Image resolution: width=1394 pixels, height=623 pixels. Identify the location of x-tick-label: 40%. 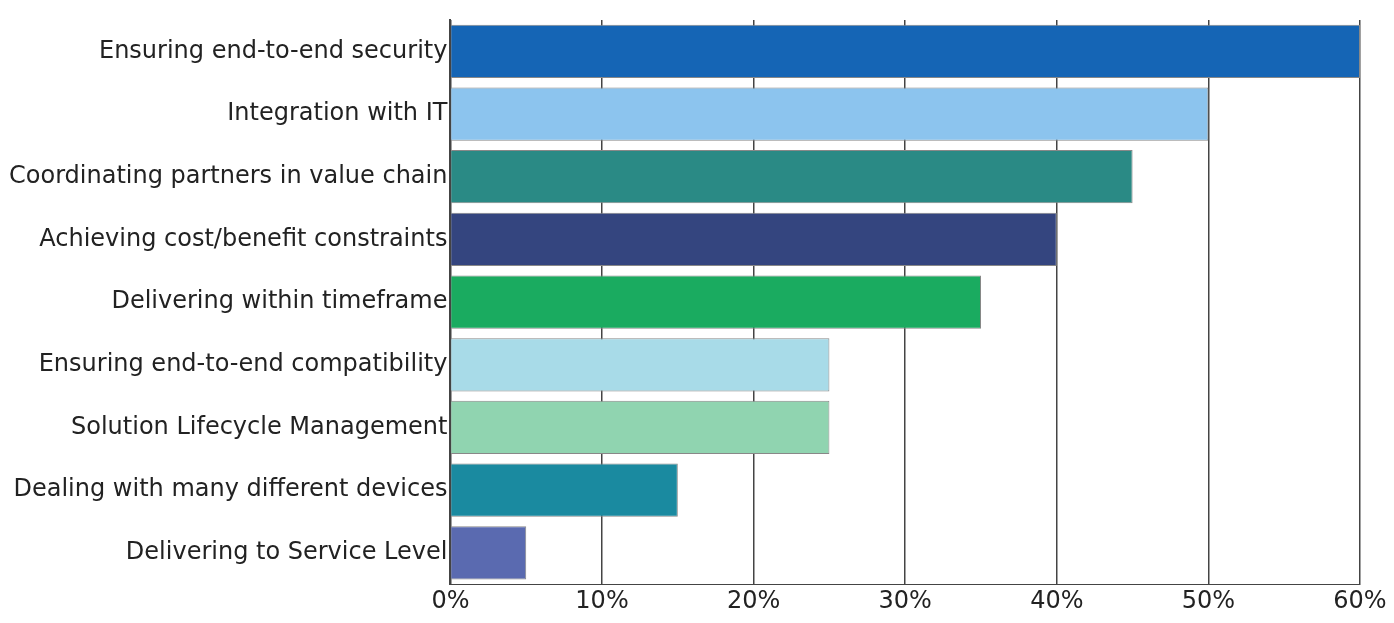
(1057, 599).